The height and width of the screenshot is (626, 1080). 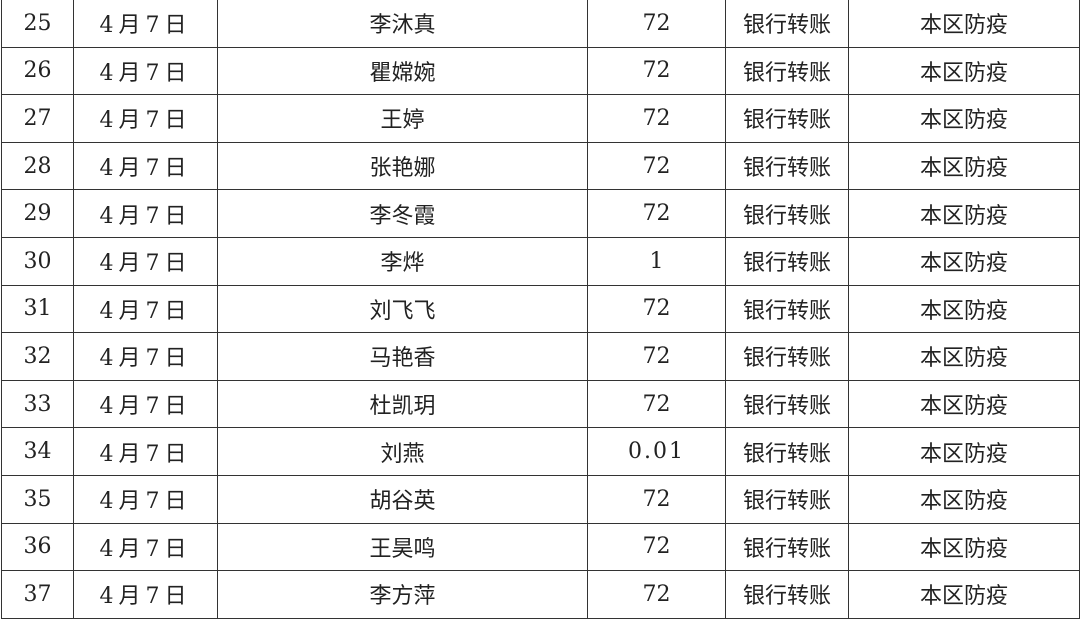 I want to click on row-number: 25, so click(x=37, y=24).